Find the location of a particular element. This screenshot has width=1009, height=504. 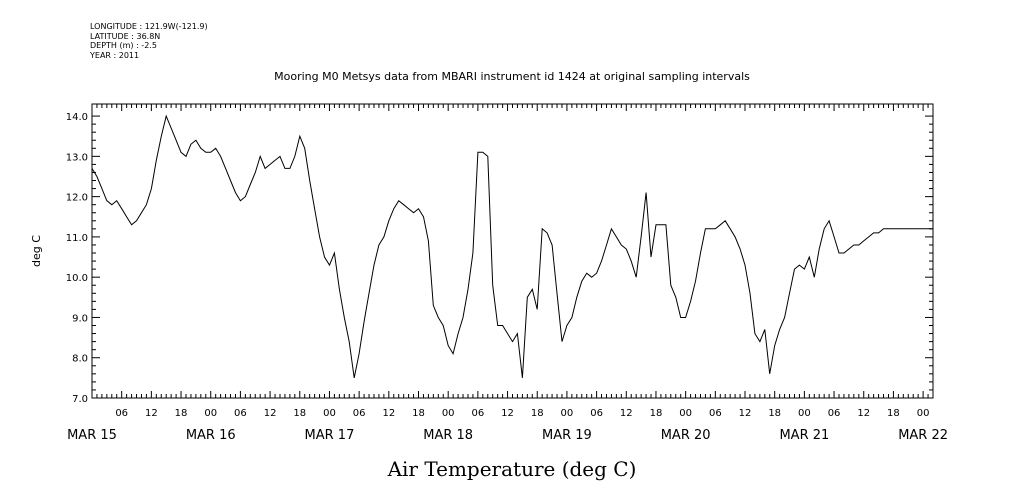

y-tick-label: 9.0 is located at coordinates (80, 318).